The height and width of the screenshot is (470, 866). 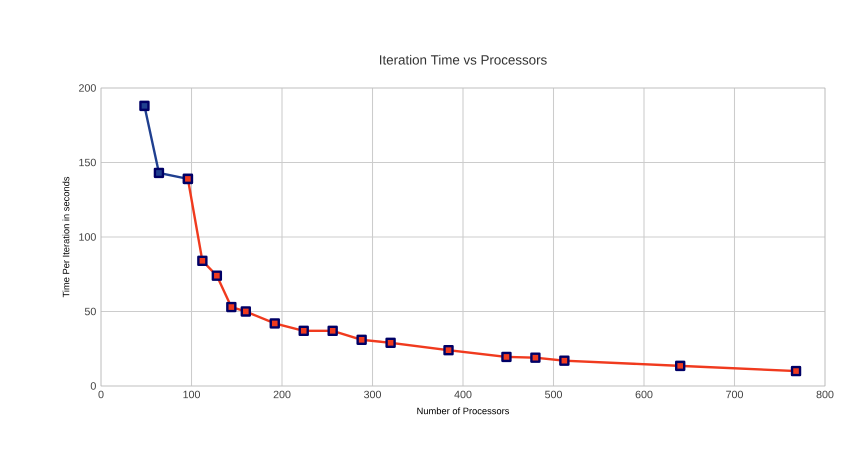 What do you see at coordinates (87, 162) in the screenshot?
I see `y-tick-label: 150` at bounding box center [87, 162].